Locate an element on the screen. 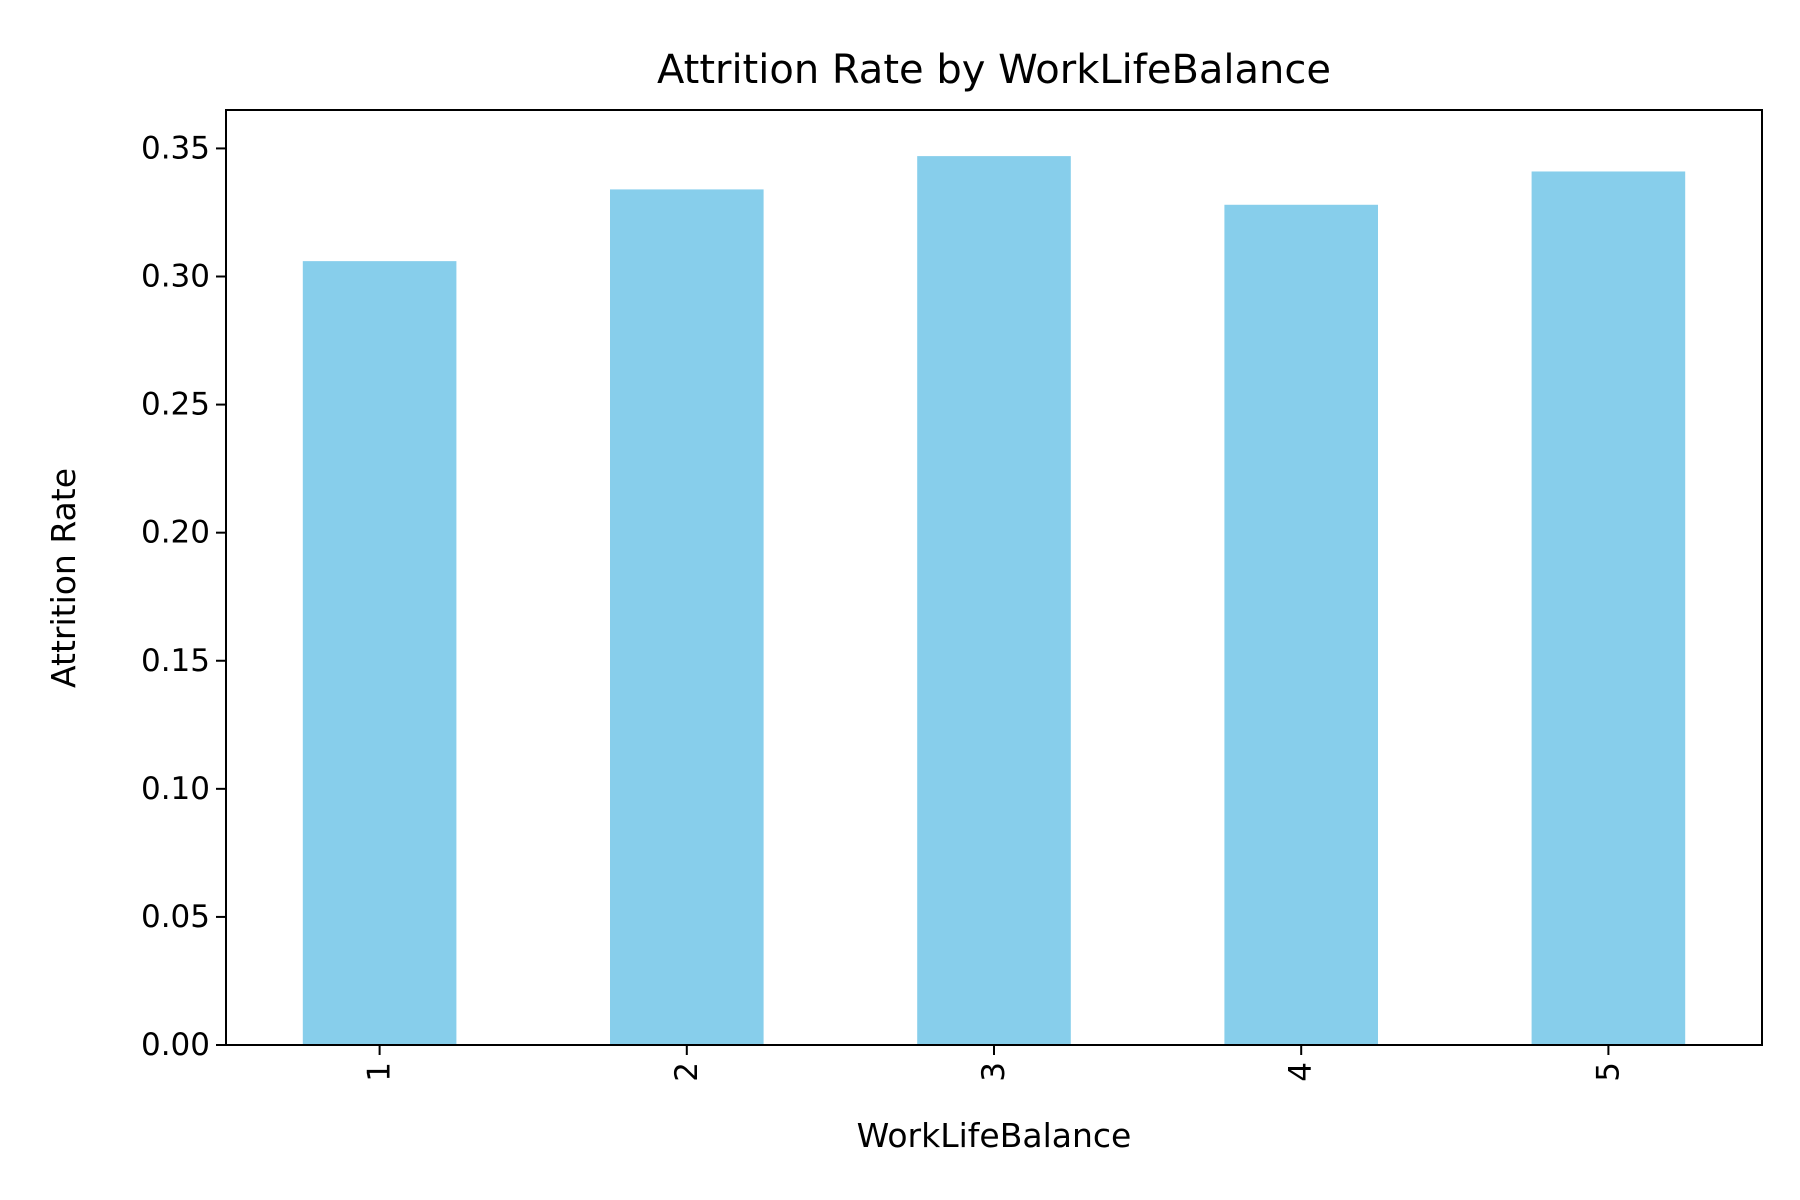 Image resolution: width=1800 pixels, height=1200 pixels. y-tick-label: 0.35 is located at coordinates (175, 148).